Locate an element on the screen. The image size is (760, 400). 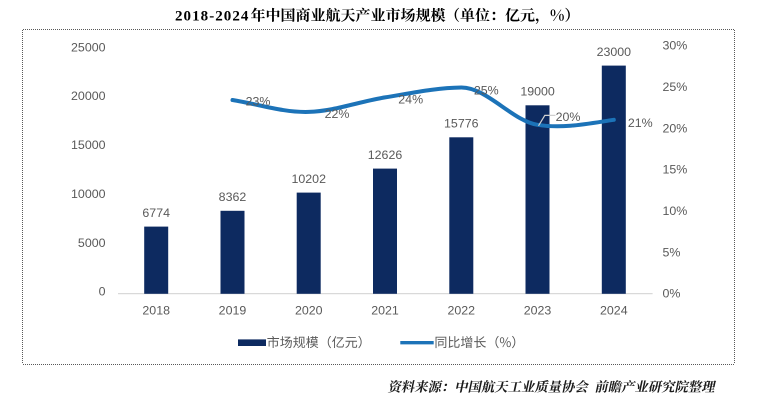
svg-text: 21% is located at coordinates (640, 123).